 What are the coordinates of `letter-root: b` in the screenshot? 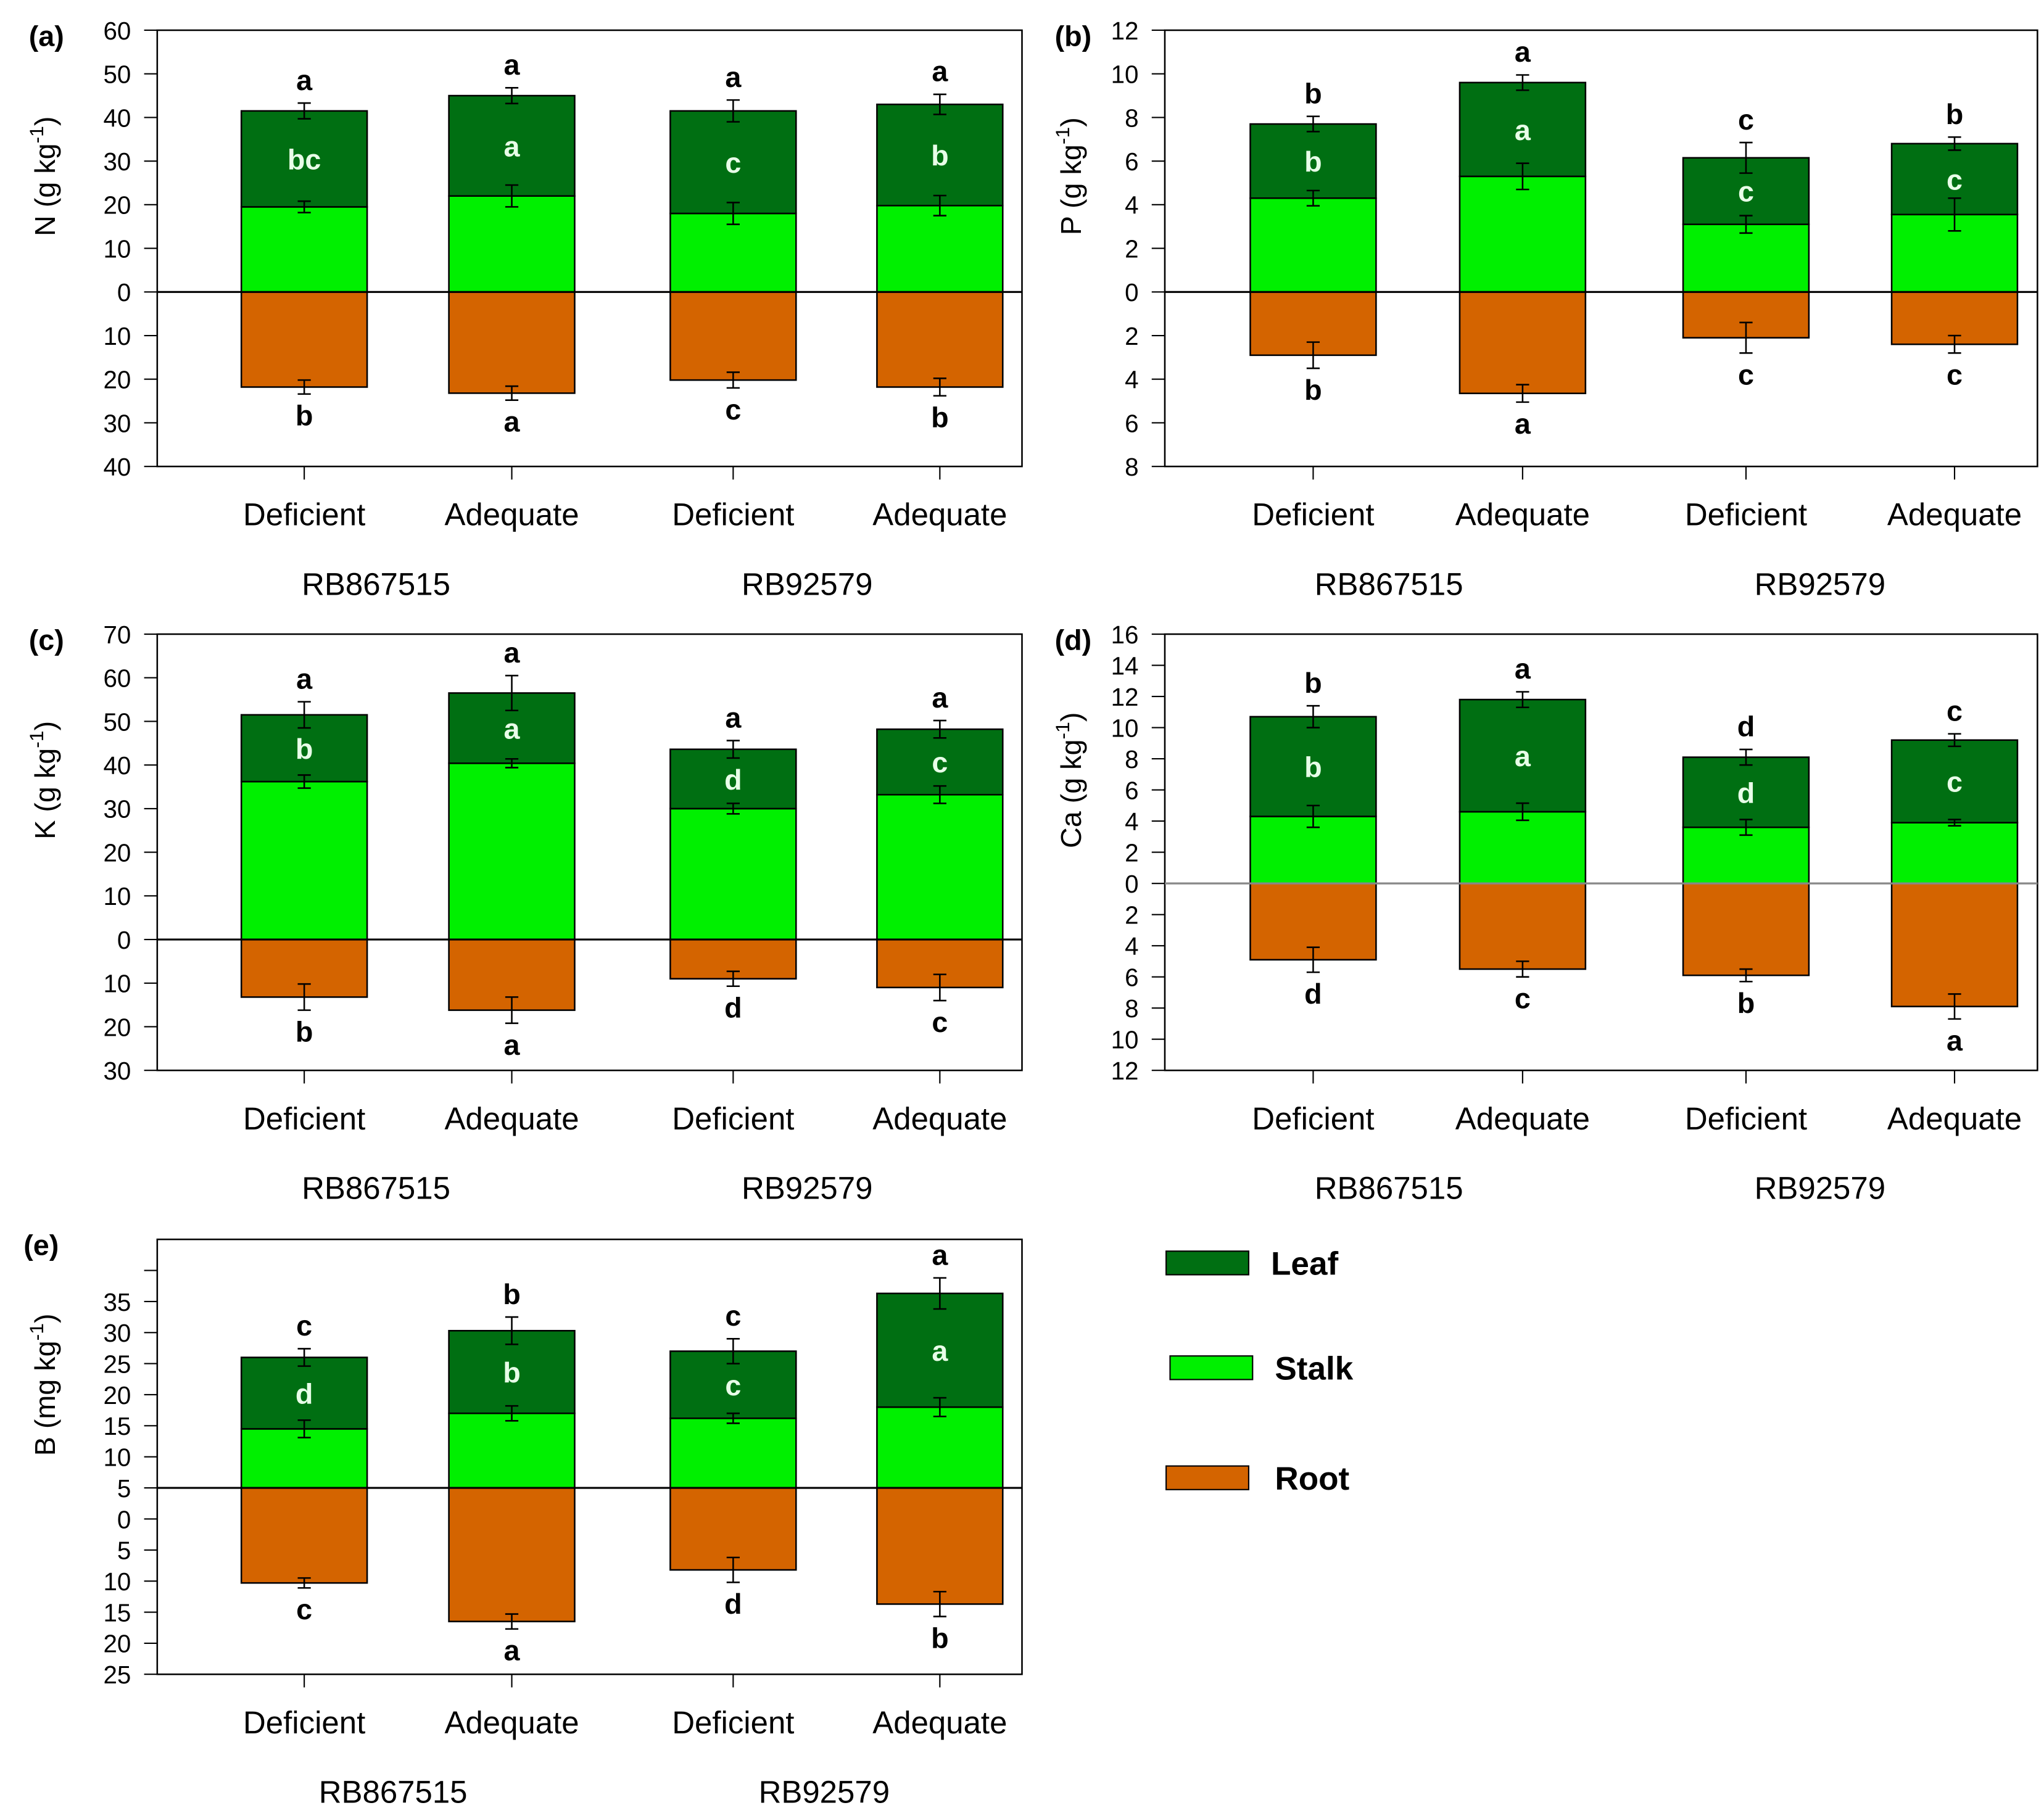 It's located at (1746, 1003).